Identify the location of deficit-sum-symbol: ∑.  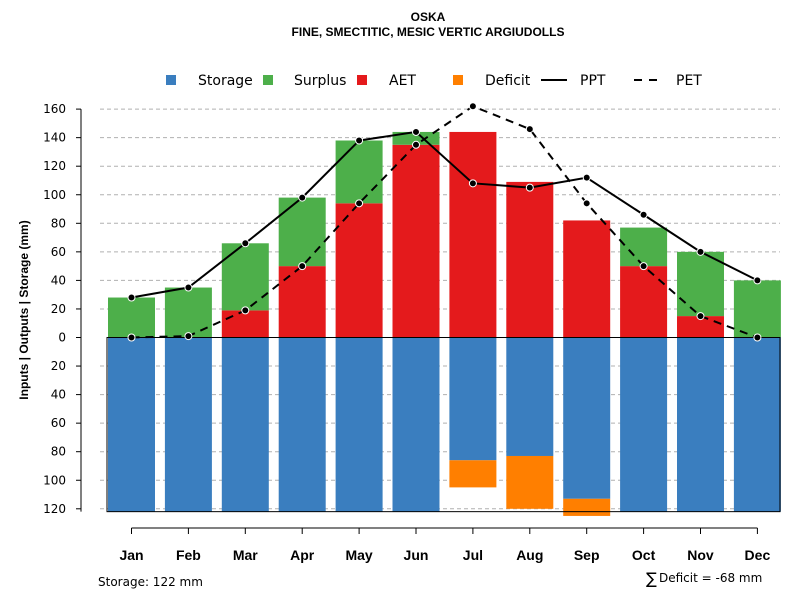
(651, 578).